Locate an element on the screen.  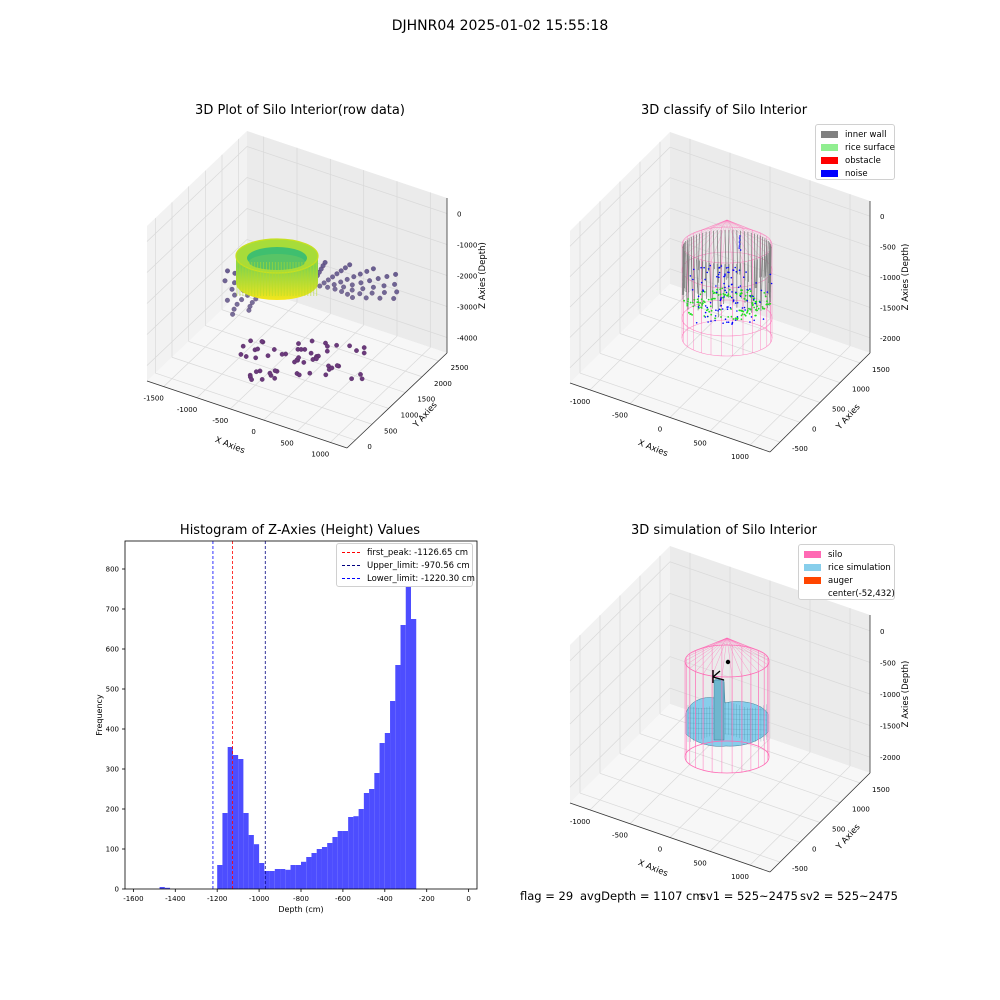
x-tick-label: -400 is located at coordinates (385, 899).